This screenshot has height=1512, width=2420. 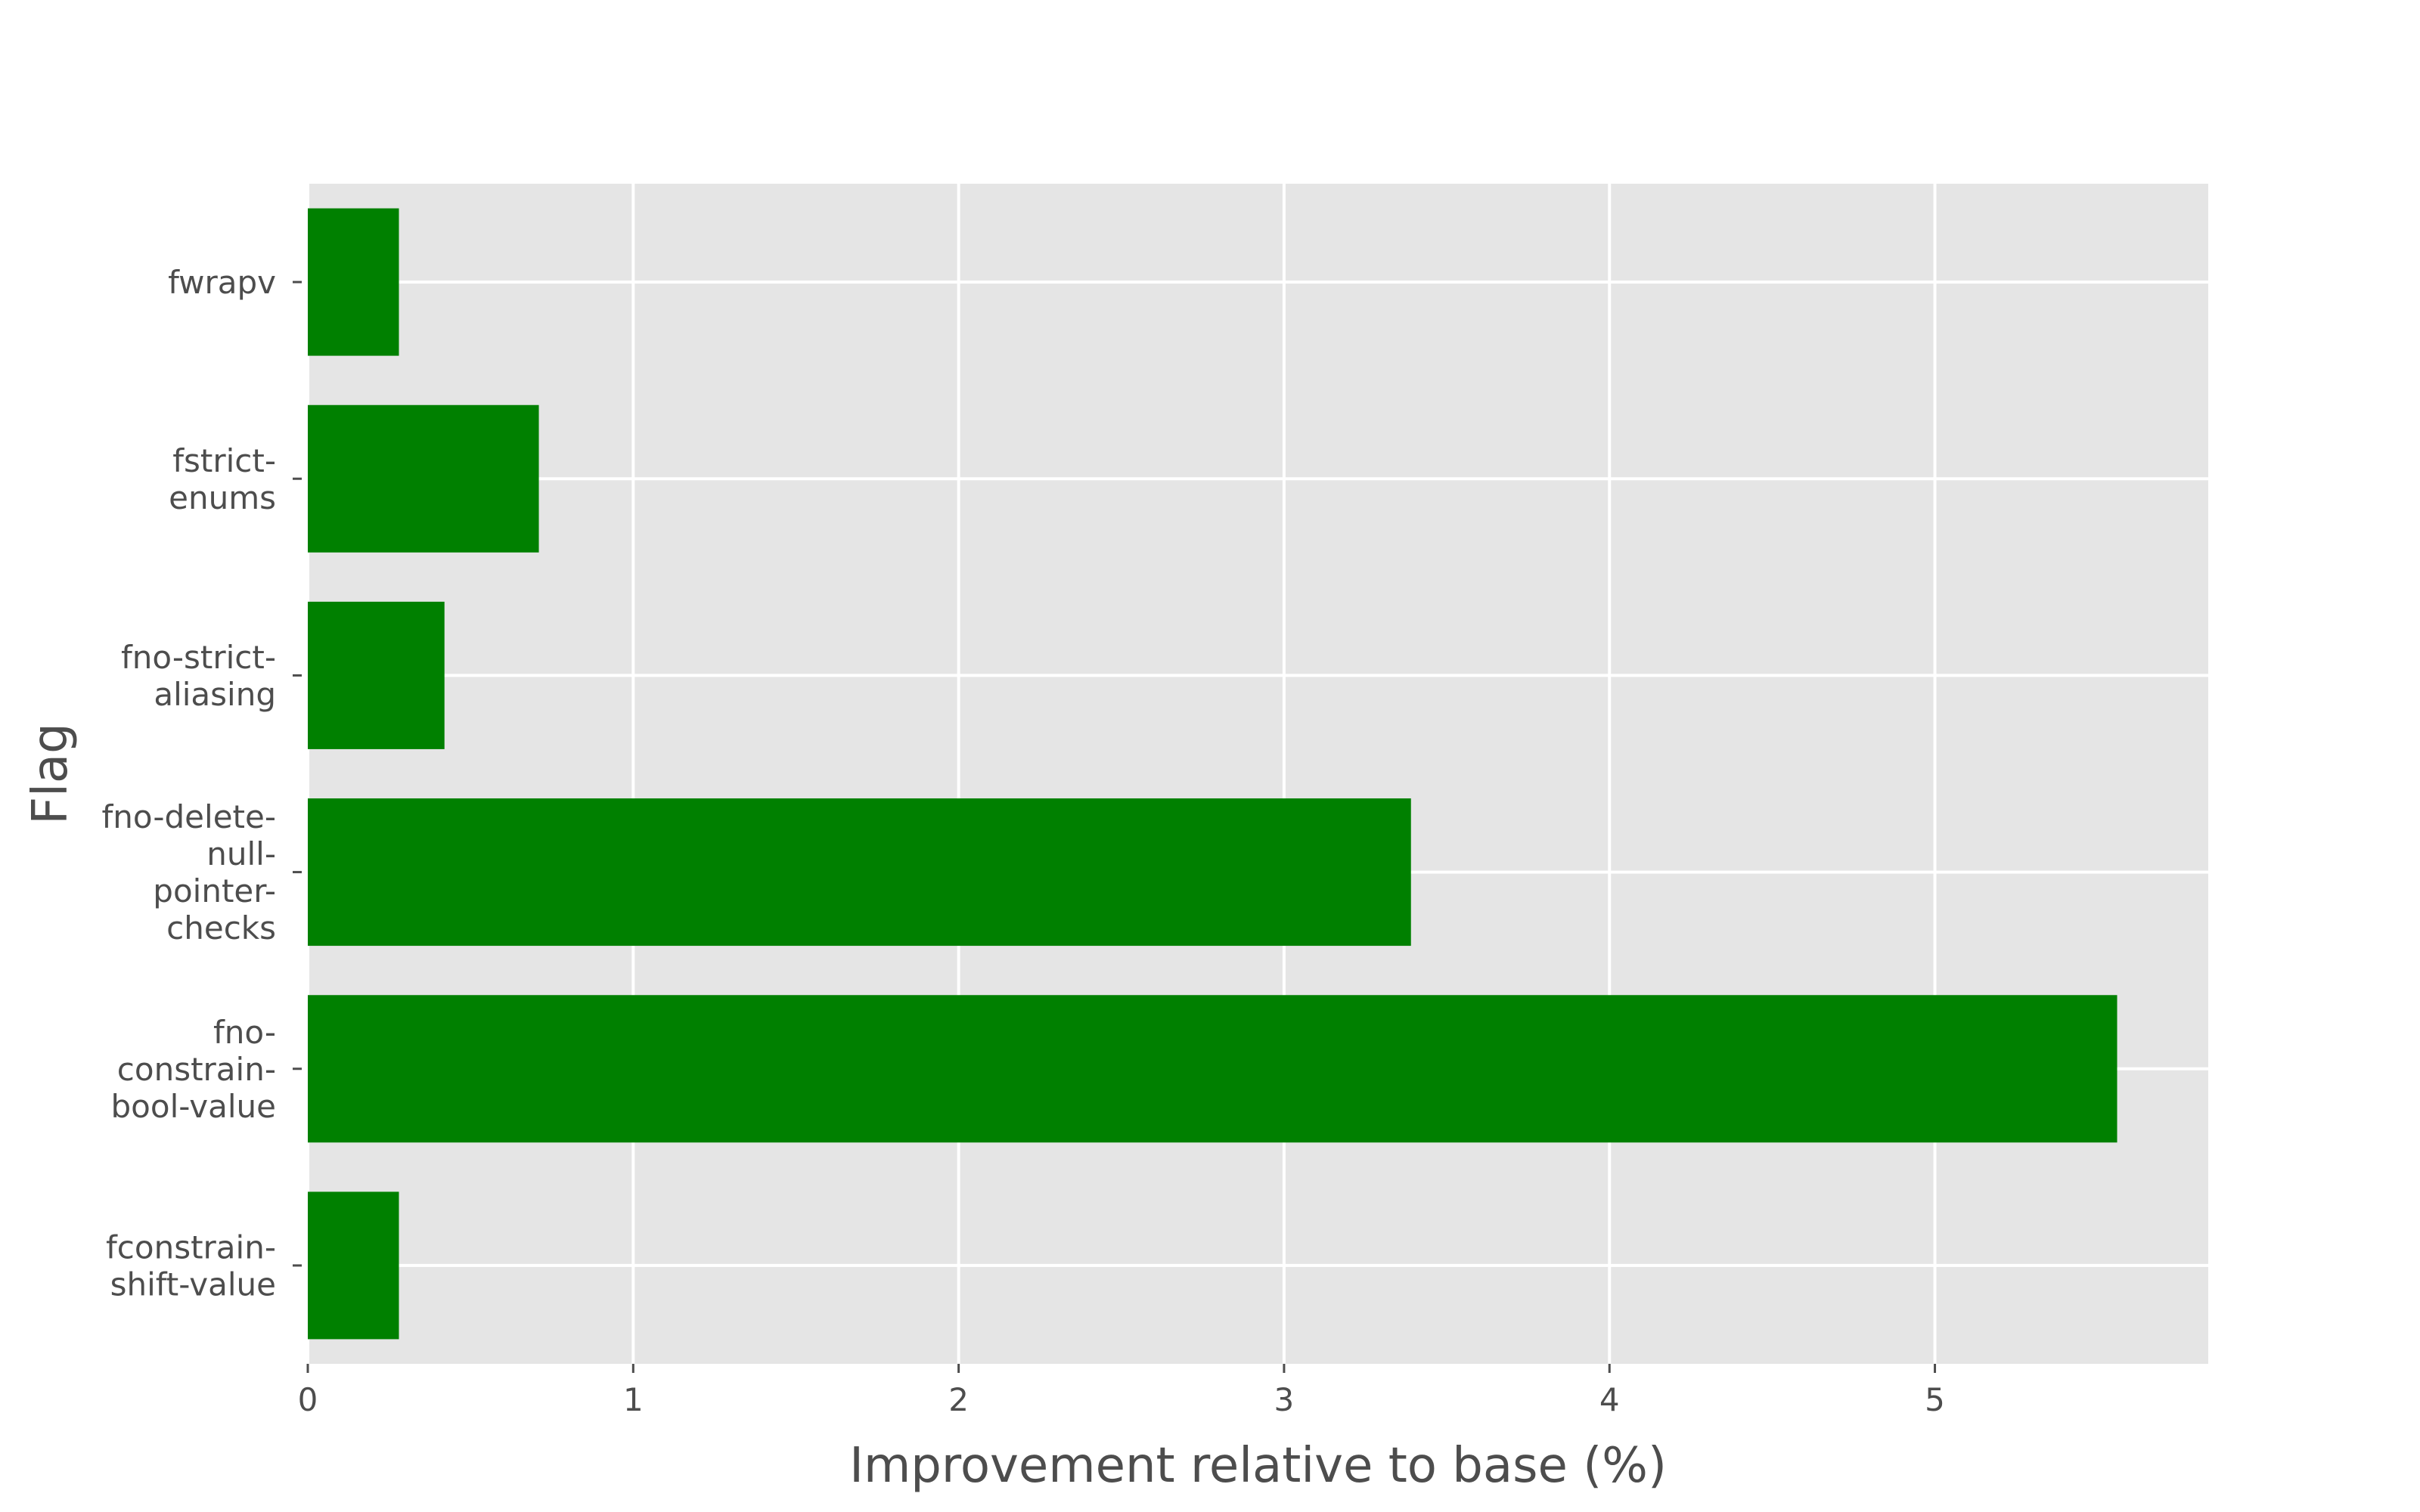 What do you see at coordinates (214, 890) in the screenshot?
I see `y-tick-label-line: pointer-` at bounding box center [214, 890].